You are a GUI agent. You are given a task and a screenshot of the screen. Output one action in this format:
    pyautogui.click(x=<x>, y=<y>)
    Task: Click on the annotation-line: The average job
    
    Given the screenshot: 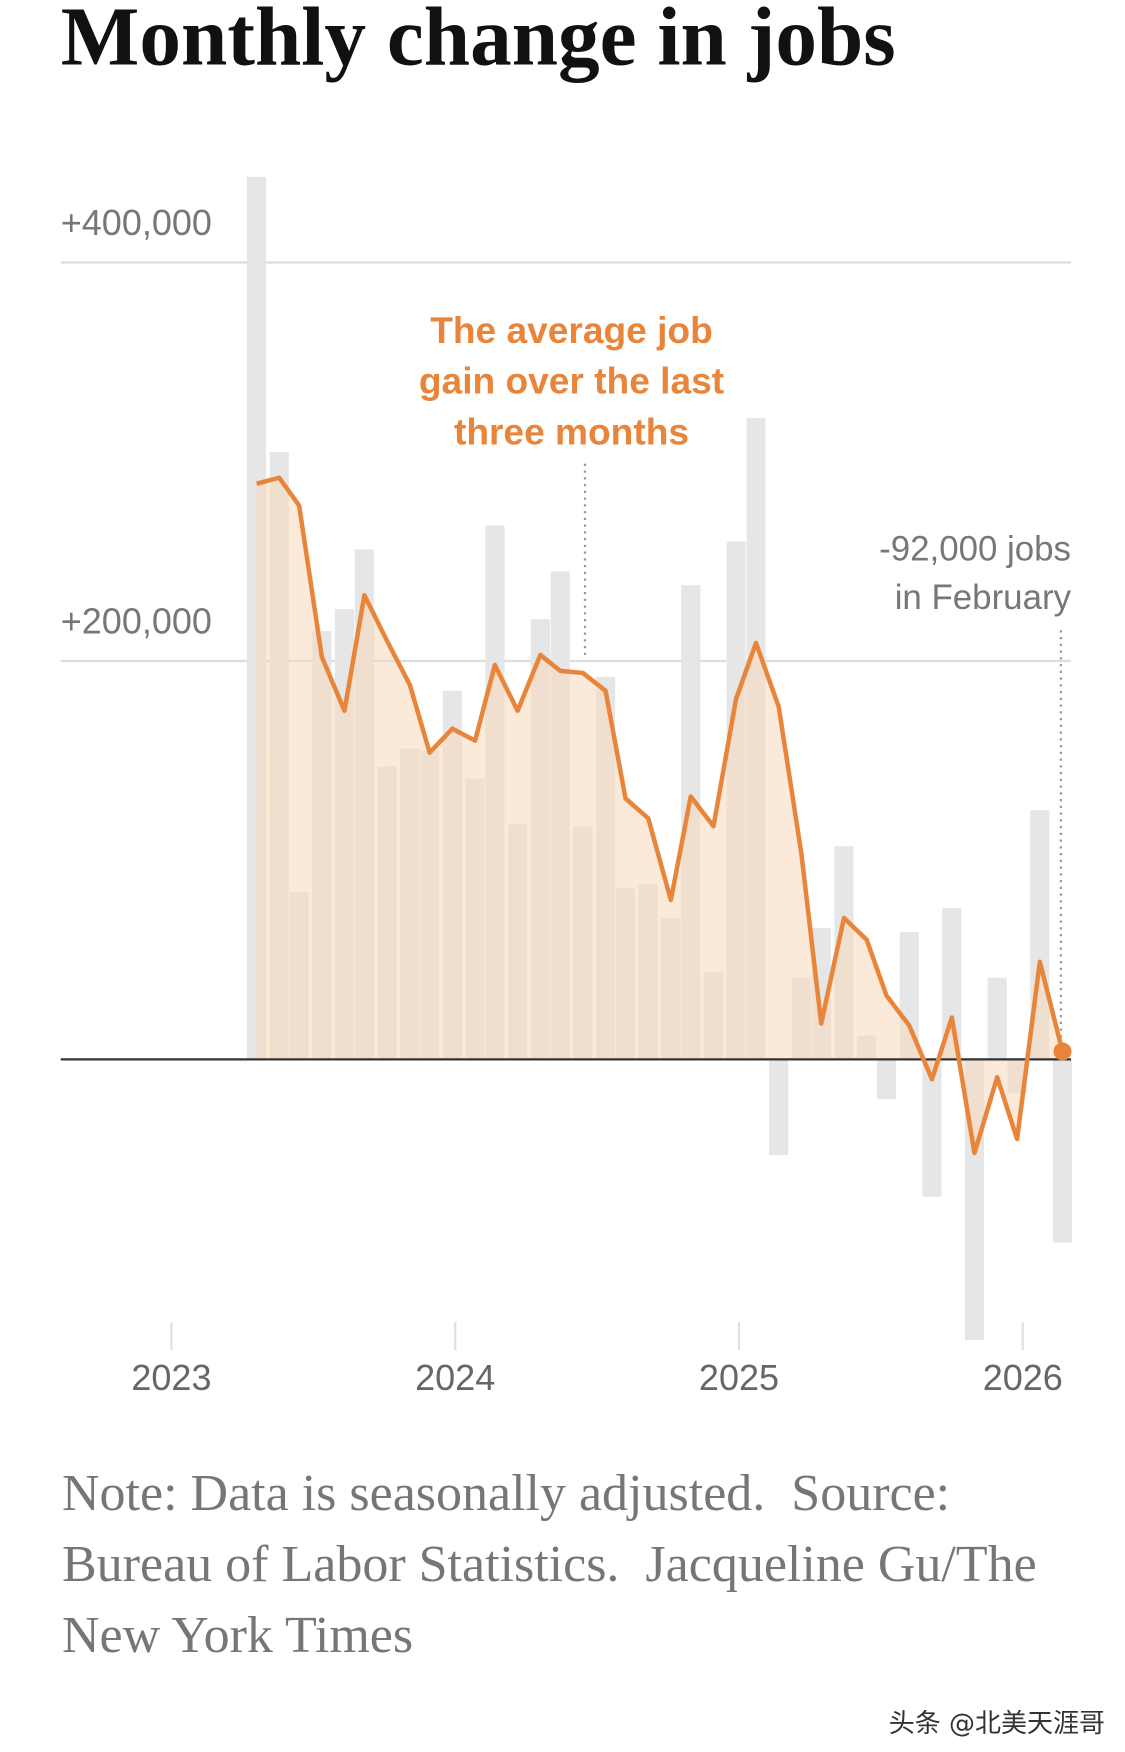 What is the action you would take?
    pyautogui.click(x=571, y=330)
    